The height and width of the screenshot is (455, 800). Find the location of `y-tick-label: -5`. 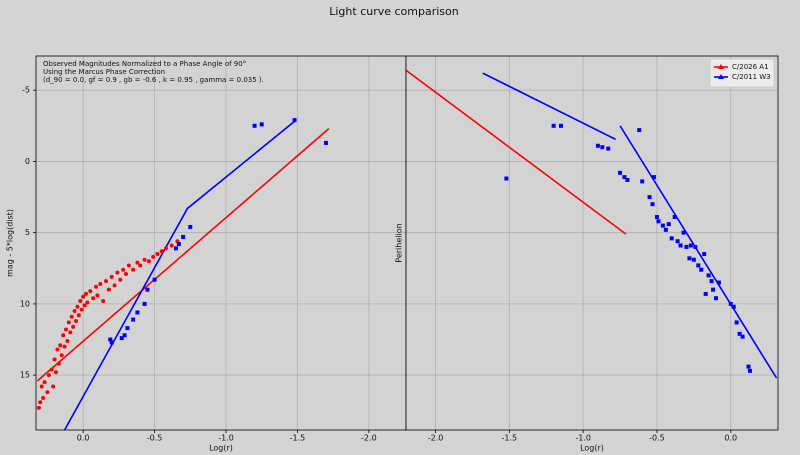

y-tick-label: -5 is located at coordinates (26, 90).